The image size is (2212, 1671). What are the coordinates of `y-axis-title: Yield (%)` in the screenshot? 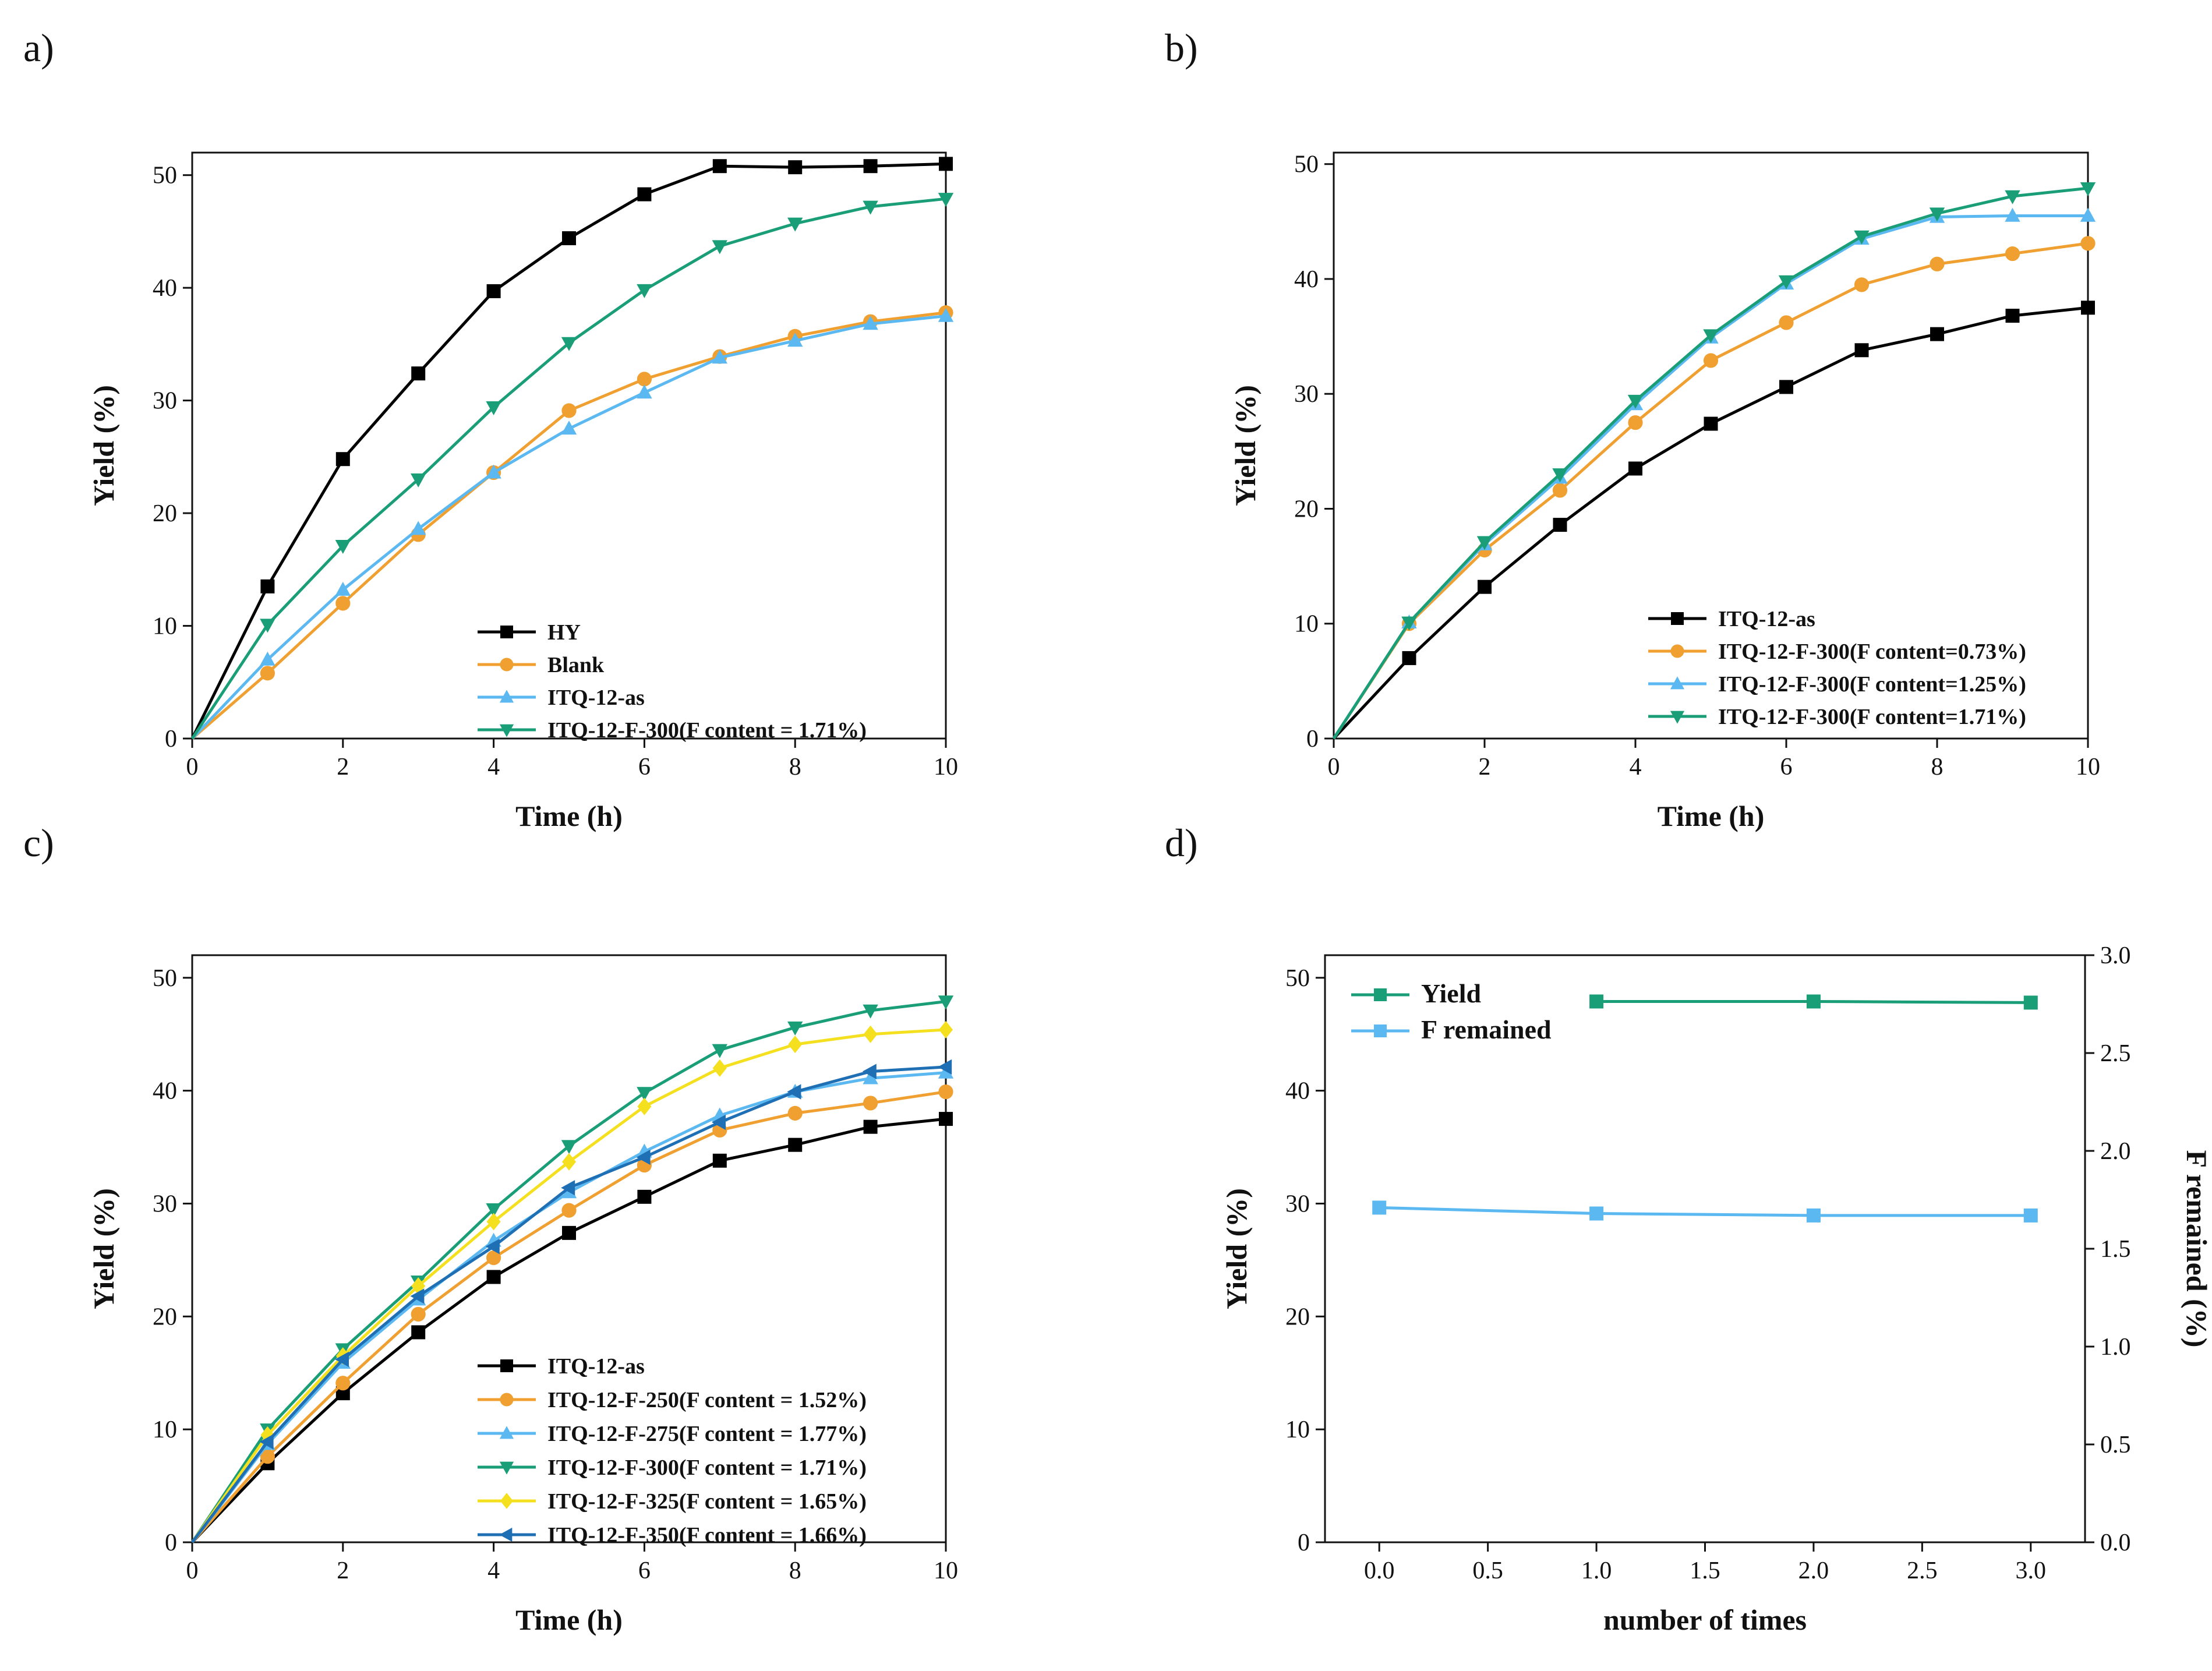 It's located at (104, 445).